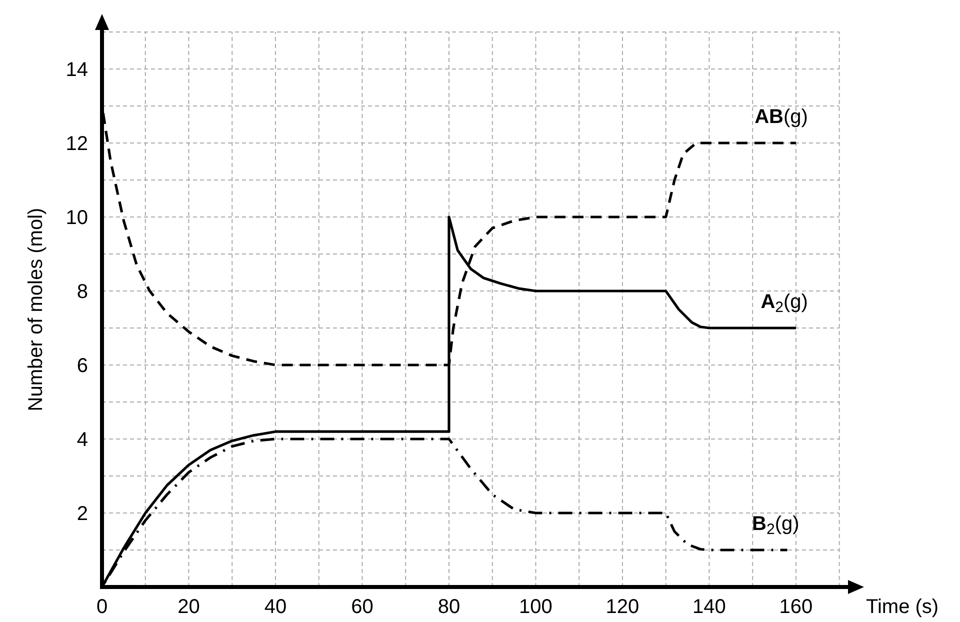  I want to click on x-tick-label: 0, so click(102, 607).